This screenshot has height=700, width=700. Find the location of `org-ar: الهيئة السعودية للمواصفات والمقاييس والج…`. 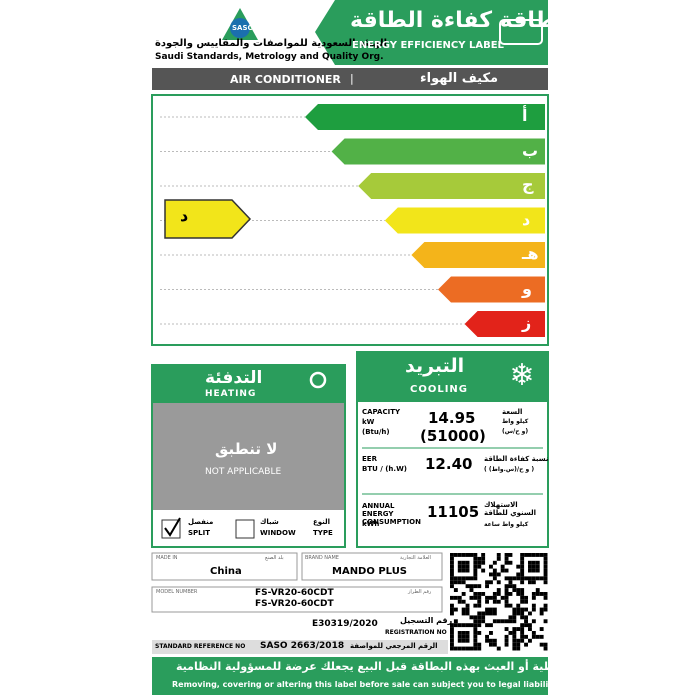

org-ar: الهيئة السعودية للمواصفات والمقاييس والج… is located at coordinates (271, 43).